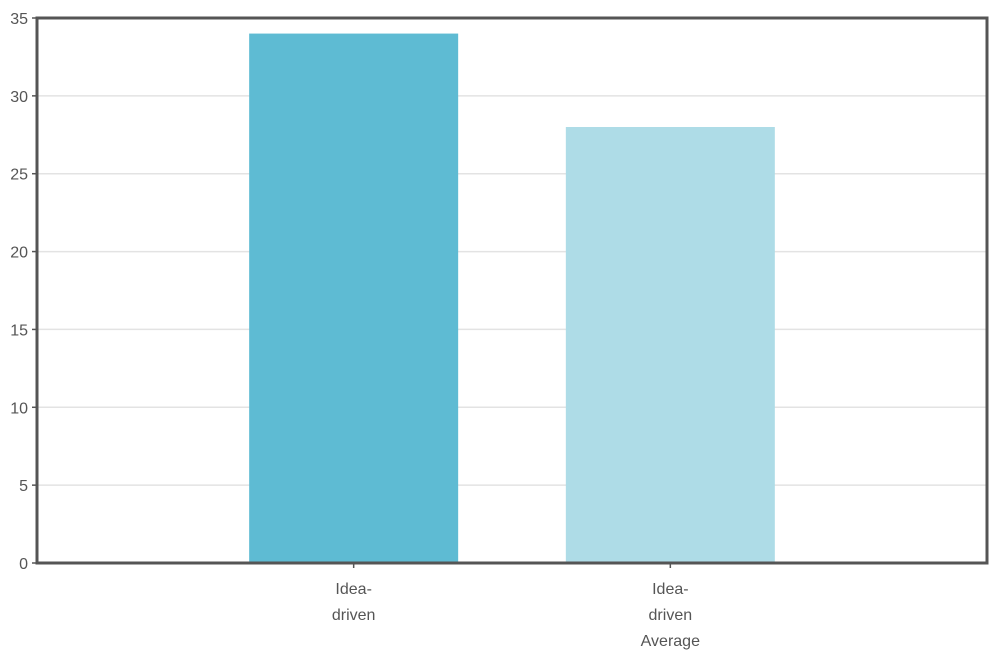 This screenshot has height=655, width=1005. I want to click on y-tick-label: 35, so click(19, 19).